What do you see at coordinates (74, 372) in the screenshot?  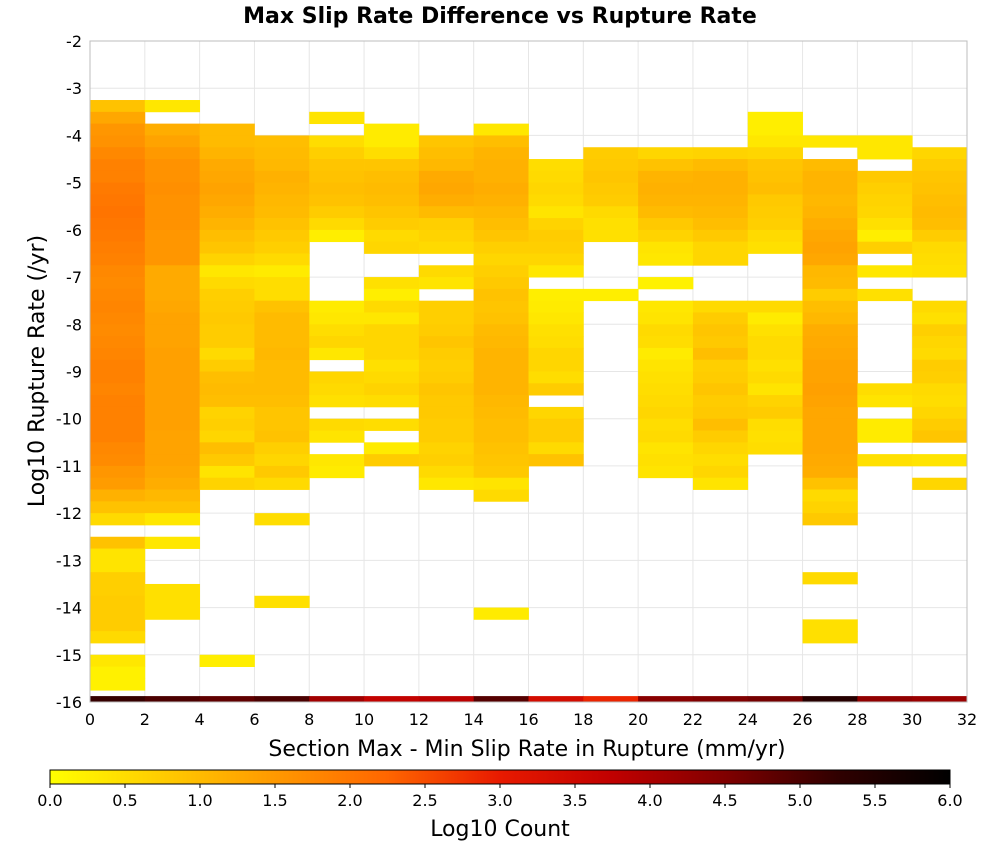 I see `y-tick-label: -9` at bounding box center [74, 372].